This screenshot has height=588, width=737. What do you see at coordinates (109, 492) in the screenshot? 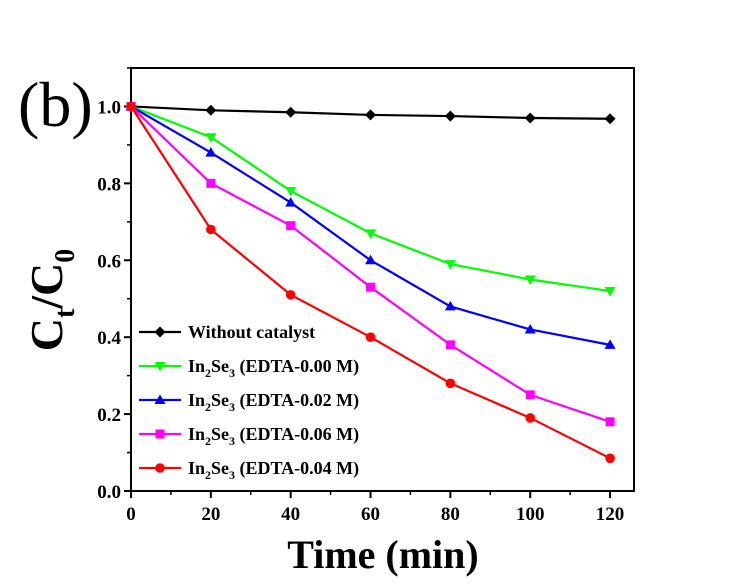
I see `y-tick-label: 0.0` at bounding box center [109, 492].